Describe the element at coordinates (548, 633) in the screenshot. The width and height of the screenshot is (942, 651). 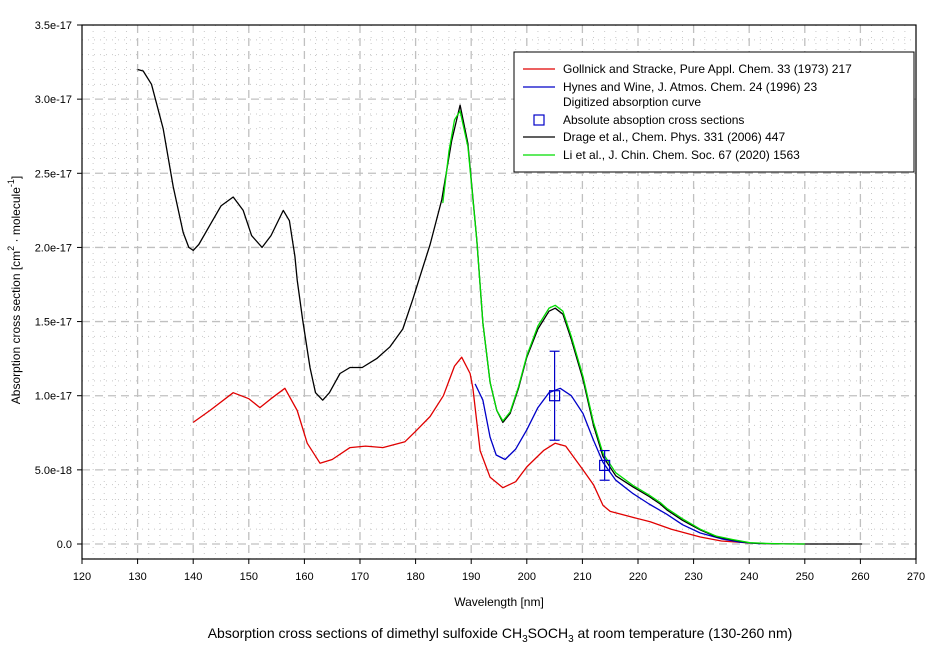
I see `caption-mid: SOCH` at that location.